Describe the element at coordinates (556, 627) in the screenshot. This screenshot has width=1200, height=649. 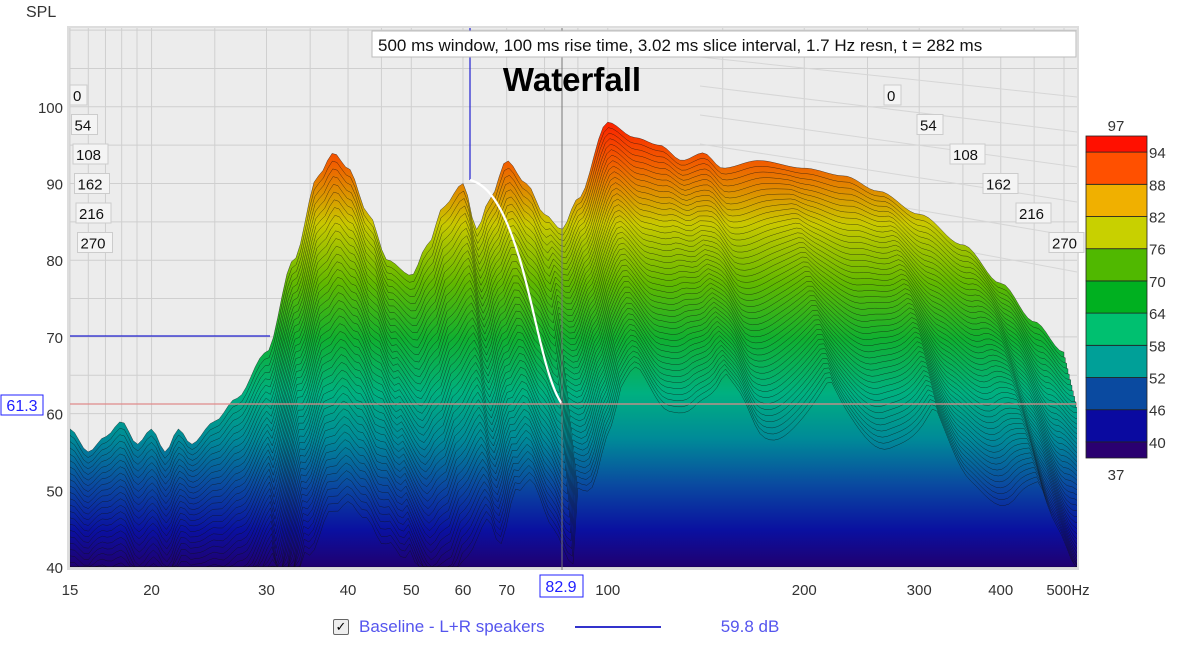
I see `legend: ✓ Baseline - L+R speakers 59.8 dB` at that location.